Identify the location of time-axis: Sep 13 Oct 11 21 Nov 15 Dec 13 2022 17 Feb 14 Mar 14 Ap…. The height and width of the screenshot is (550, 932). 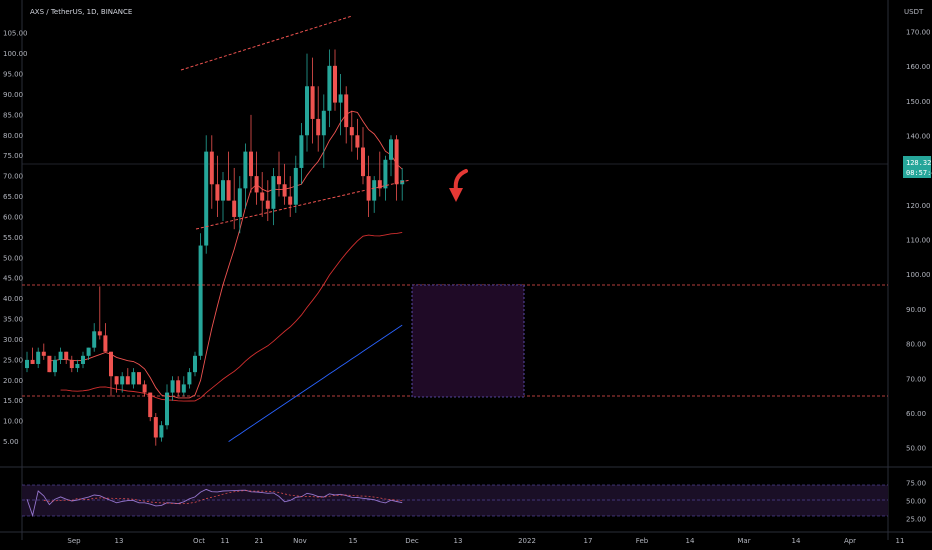
(485, 541).